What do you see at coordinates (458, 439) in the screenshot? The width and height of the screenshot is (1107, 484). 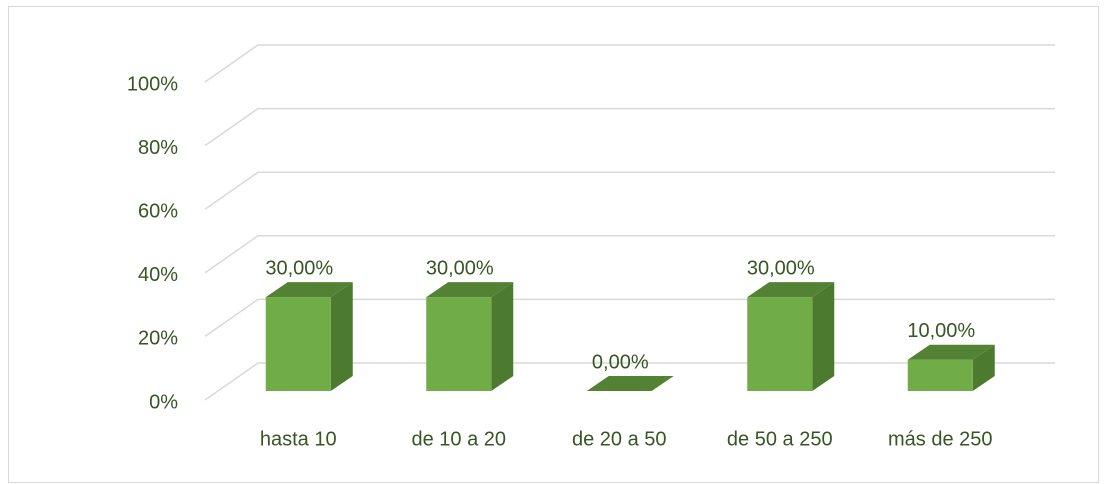 I see `x-tick-label: de 10 a 20` at bounding box center [458, 439].